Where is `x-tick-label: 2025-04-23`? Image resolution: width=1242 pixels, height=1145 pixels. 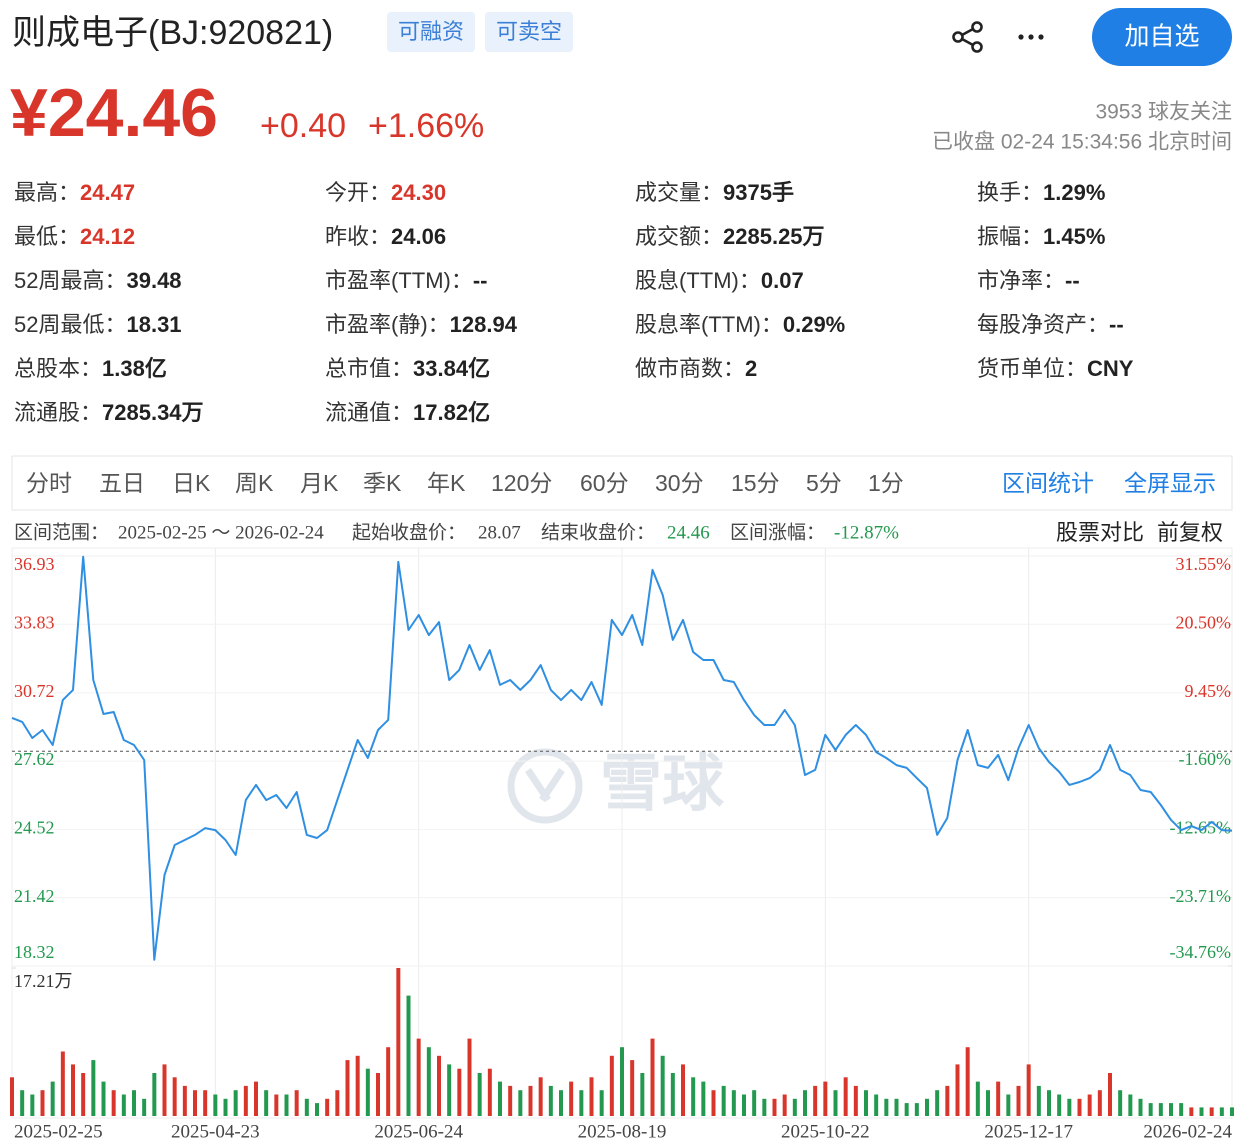 x-tick-label: 2025-04-23 is located at coordinates (215, 1131).